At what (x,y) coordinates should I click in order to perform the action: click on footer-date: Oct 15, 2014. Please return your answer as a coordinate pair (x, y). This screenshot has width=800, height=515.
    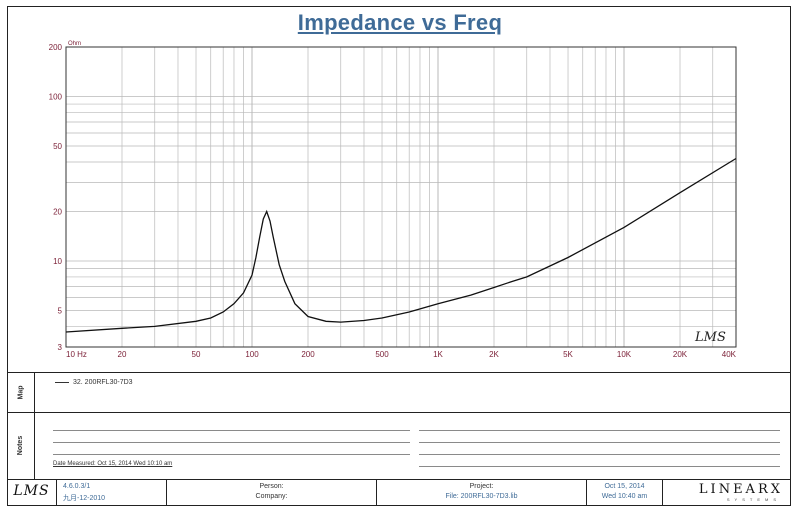
    Looking at the image, I should click on (624, 486).